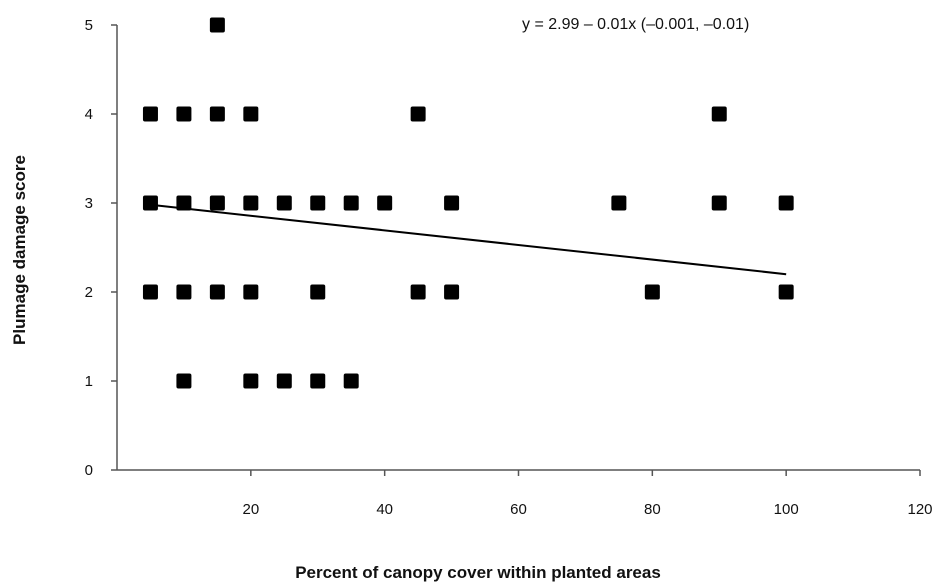 The height and width of the screenshot is (585, 935). Describe the element at coordinates (250, 509) in the screenshot. I see `x-tick-label: 20` at that location.